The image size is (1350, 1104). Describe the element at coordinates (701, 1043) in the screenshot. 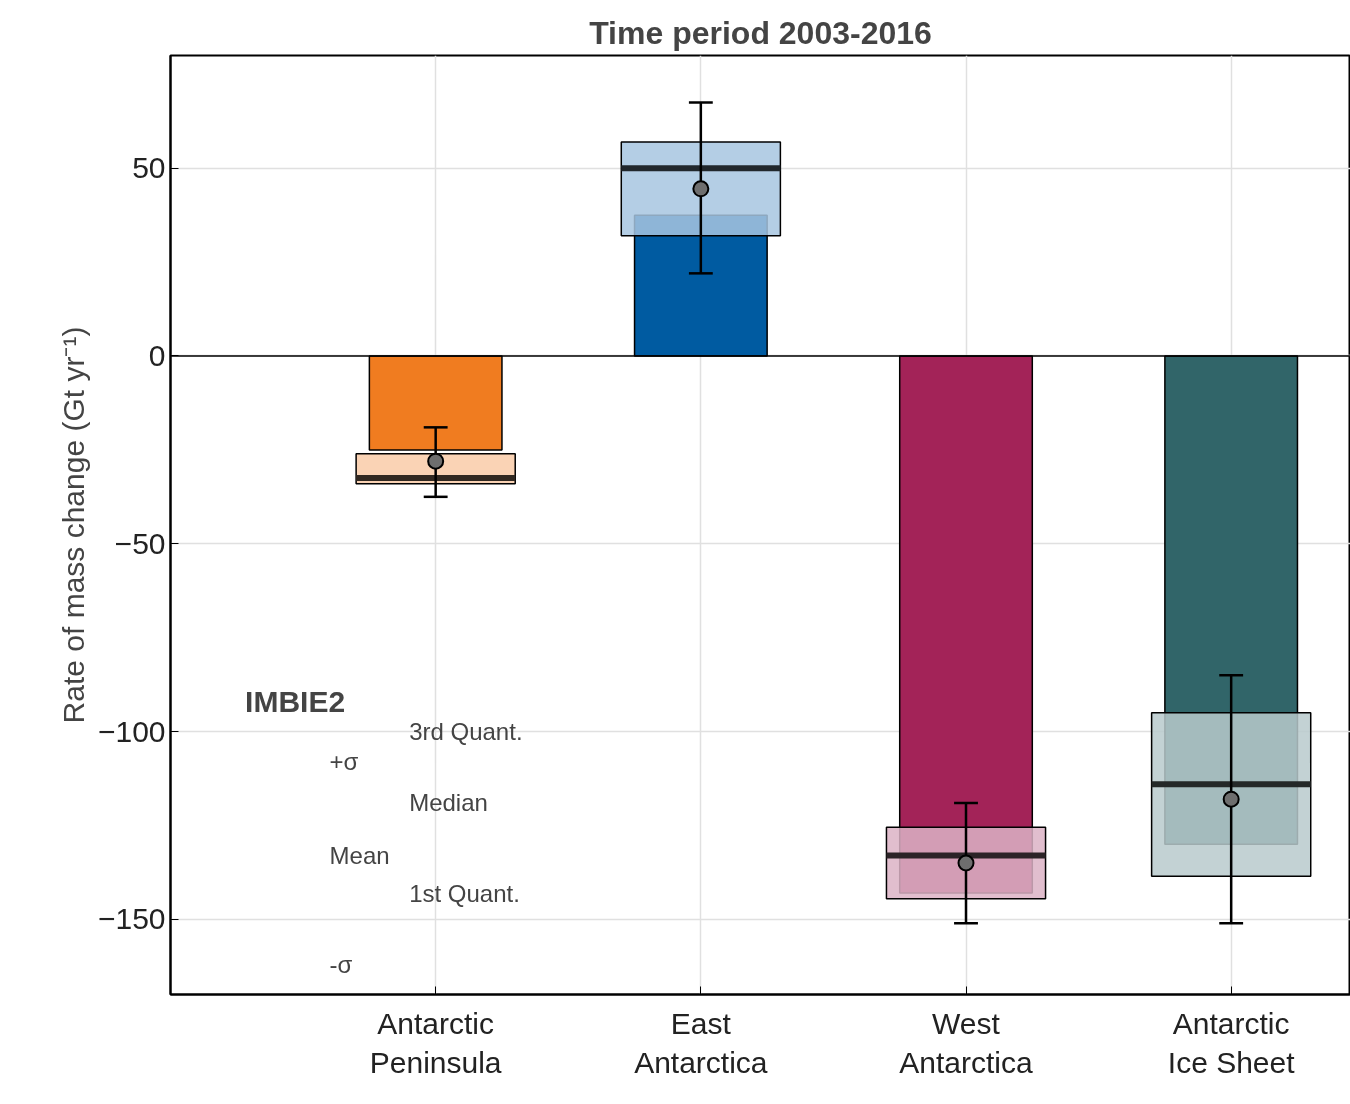

I see `x-tick-label: East Antarctica` at that location.